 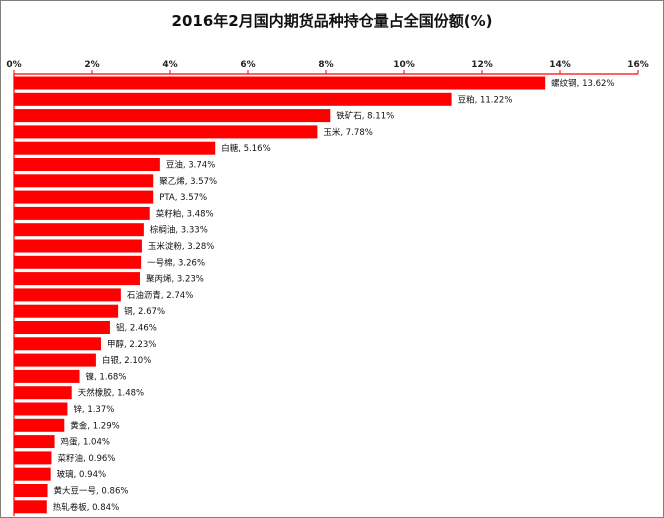 I want to click on data-label: 菜籽油, 0.96%, so click(x=86, y=458).